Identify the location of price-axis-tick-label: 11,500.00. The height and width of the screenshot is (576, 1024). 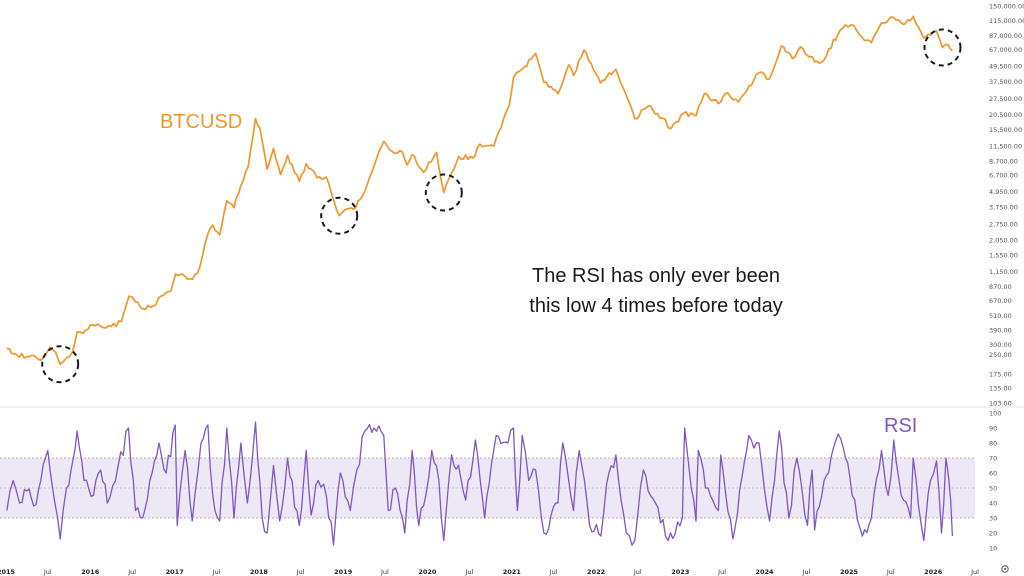
(1005, 146).